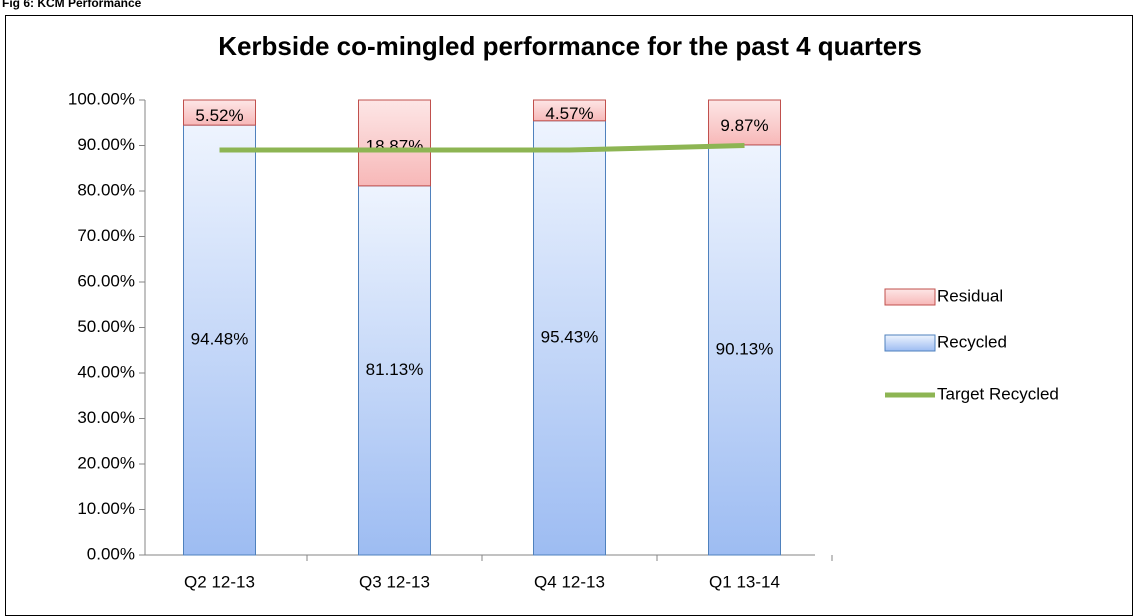 Image resolution: width=1133 pixels, height=616 pixels. Describe the element at coordinates (106, 326) in the screenshot. I see `y-tick-label: 50.00%` at that location.